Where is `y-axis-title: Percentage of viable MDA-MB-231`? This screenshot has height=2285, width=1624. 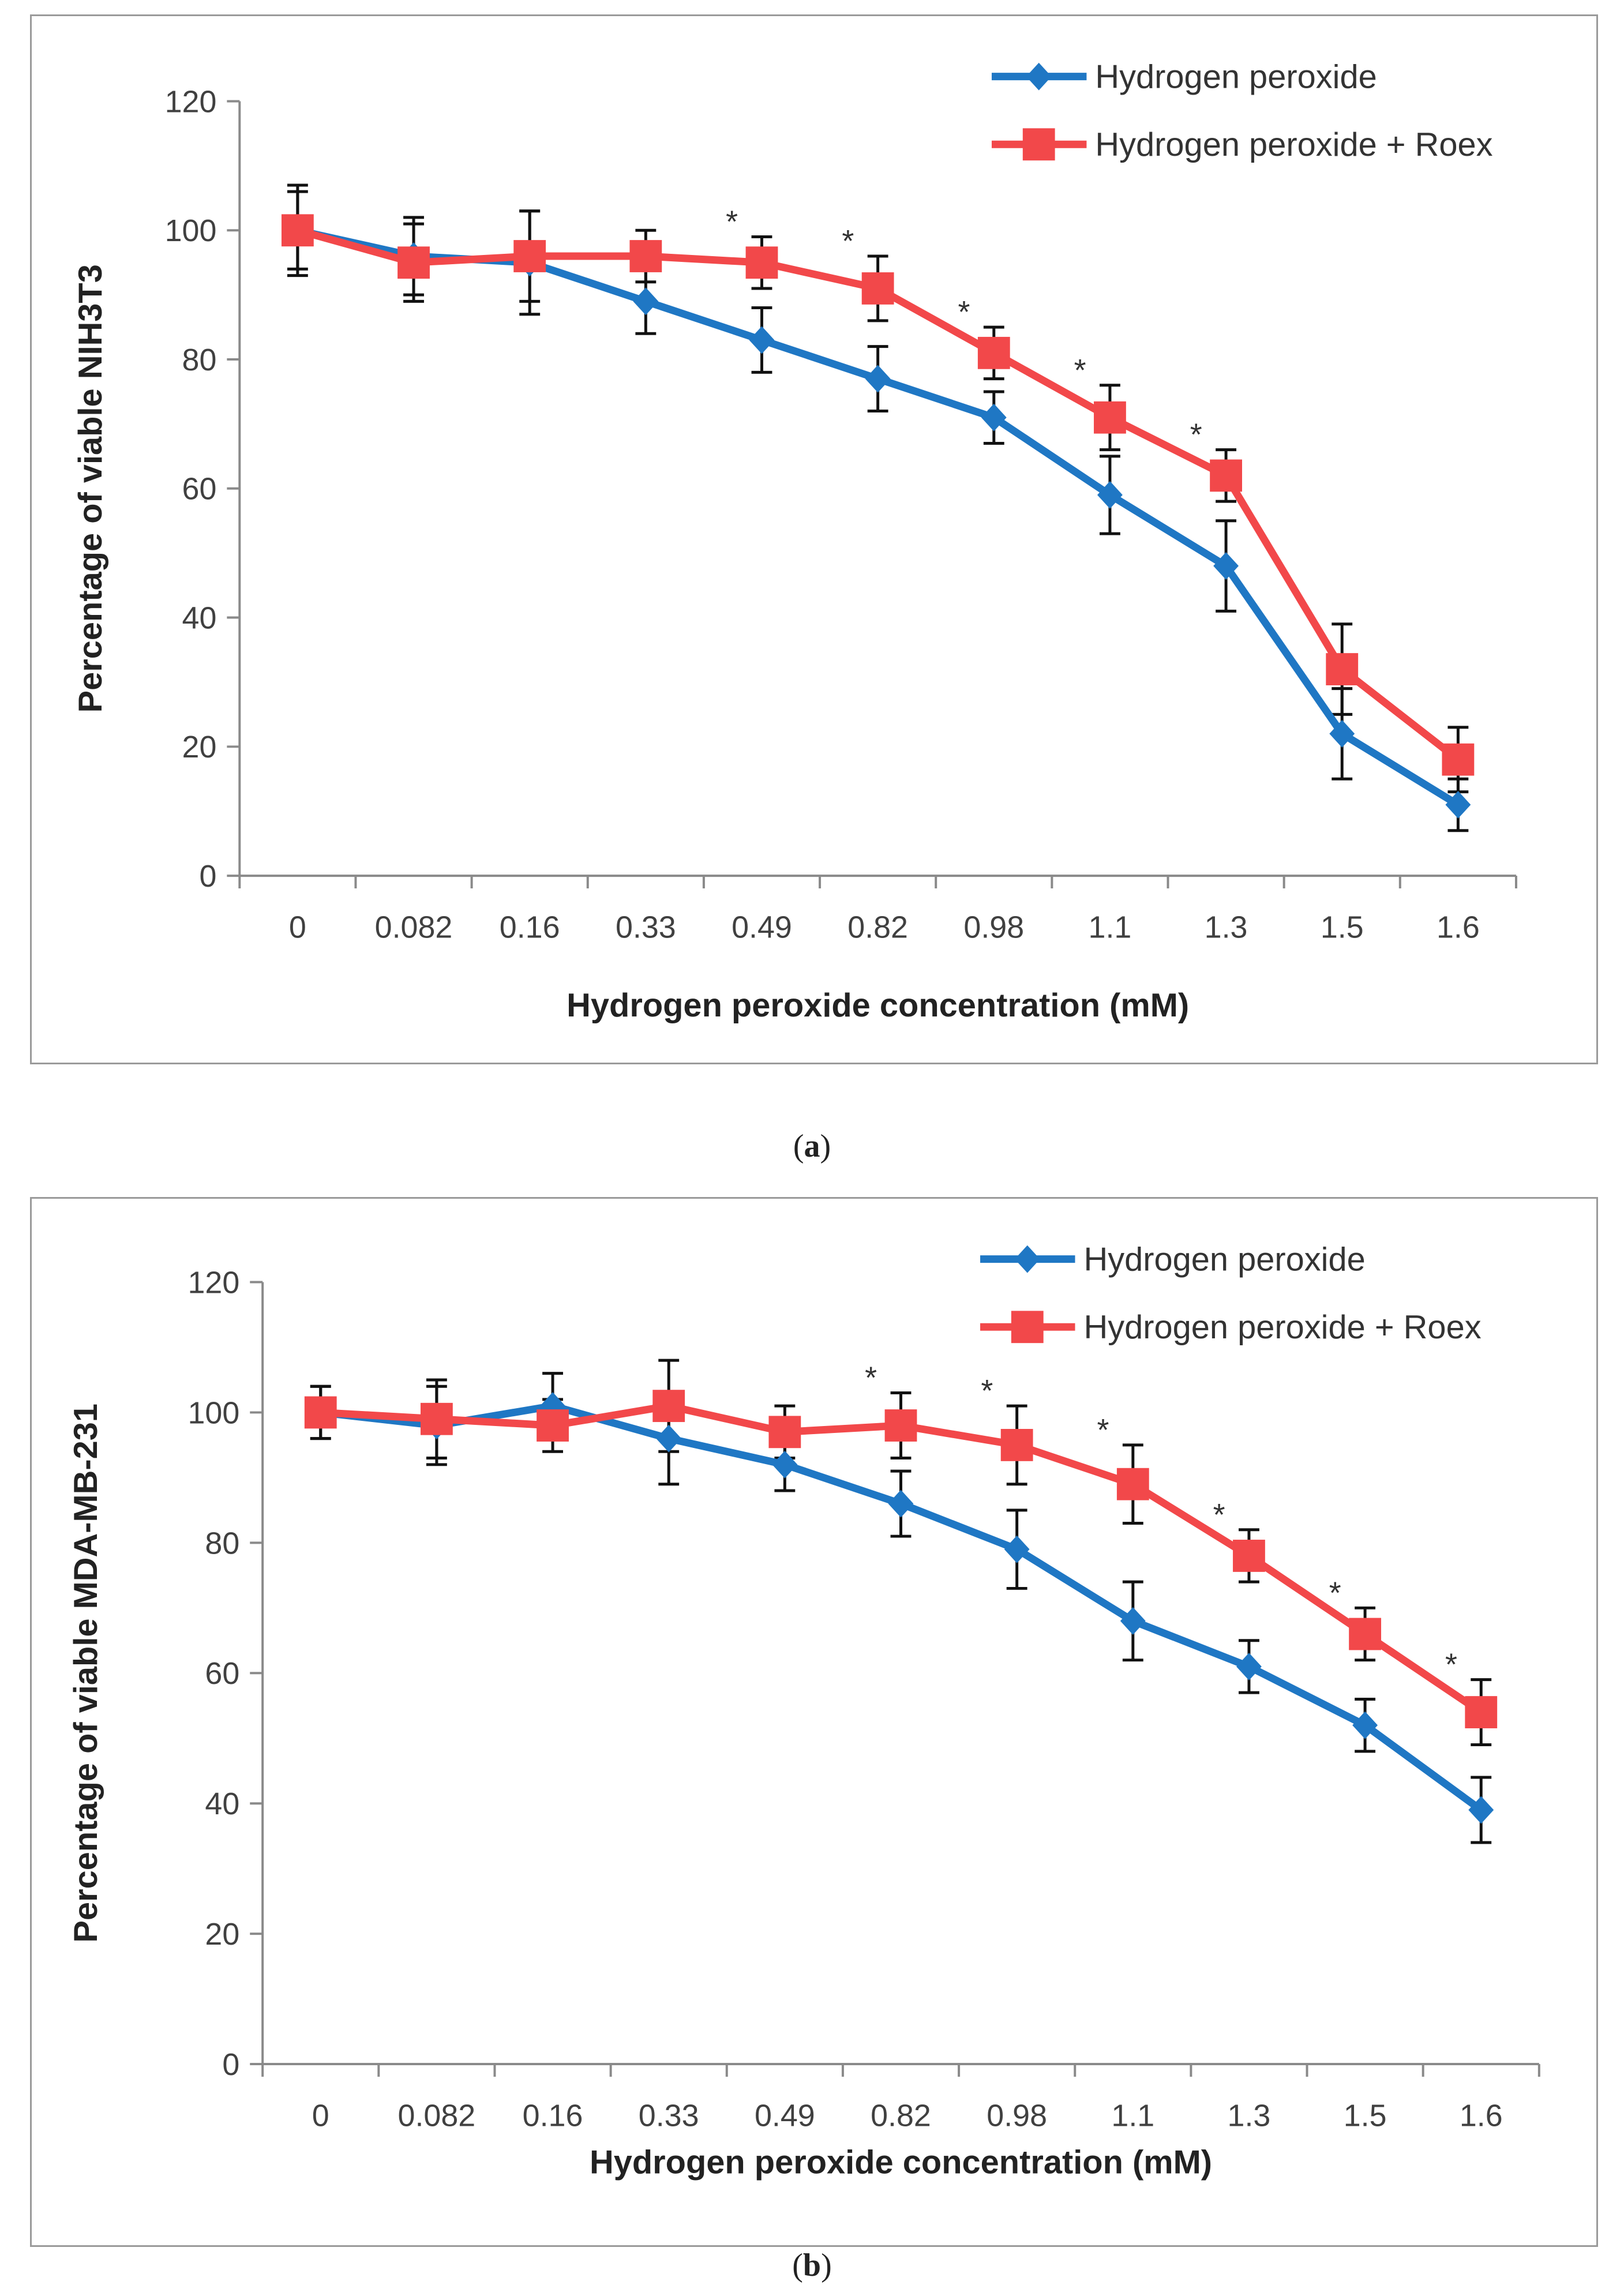 y-axis-title: Percentage of viable MDA-MB-231 is located at coordinates (86, 1673).